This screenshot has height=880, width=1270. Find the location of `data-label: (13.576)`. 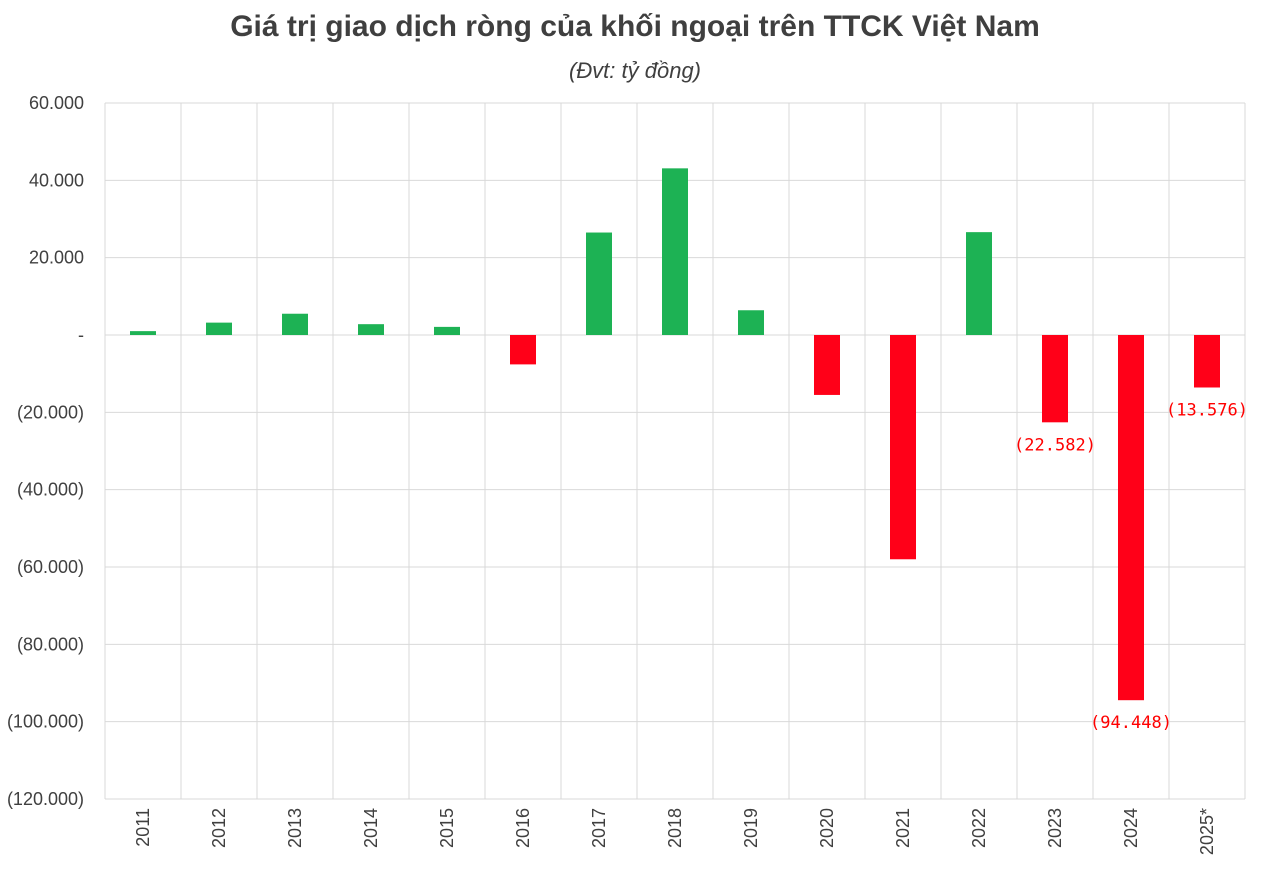

data-label: (13.576) is located at coordinates (1207, 410).